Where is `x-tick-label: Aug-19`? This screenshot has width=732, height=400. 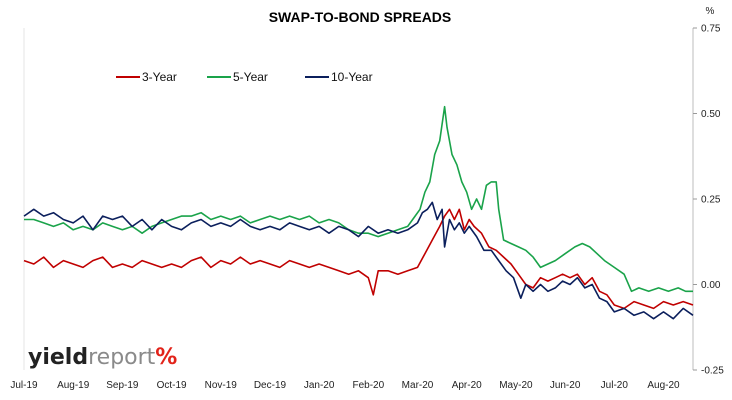 x-tick-label: Aug-19 is located at coordinates (73, 385).